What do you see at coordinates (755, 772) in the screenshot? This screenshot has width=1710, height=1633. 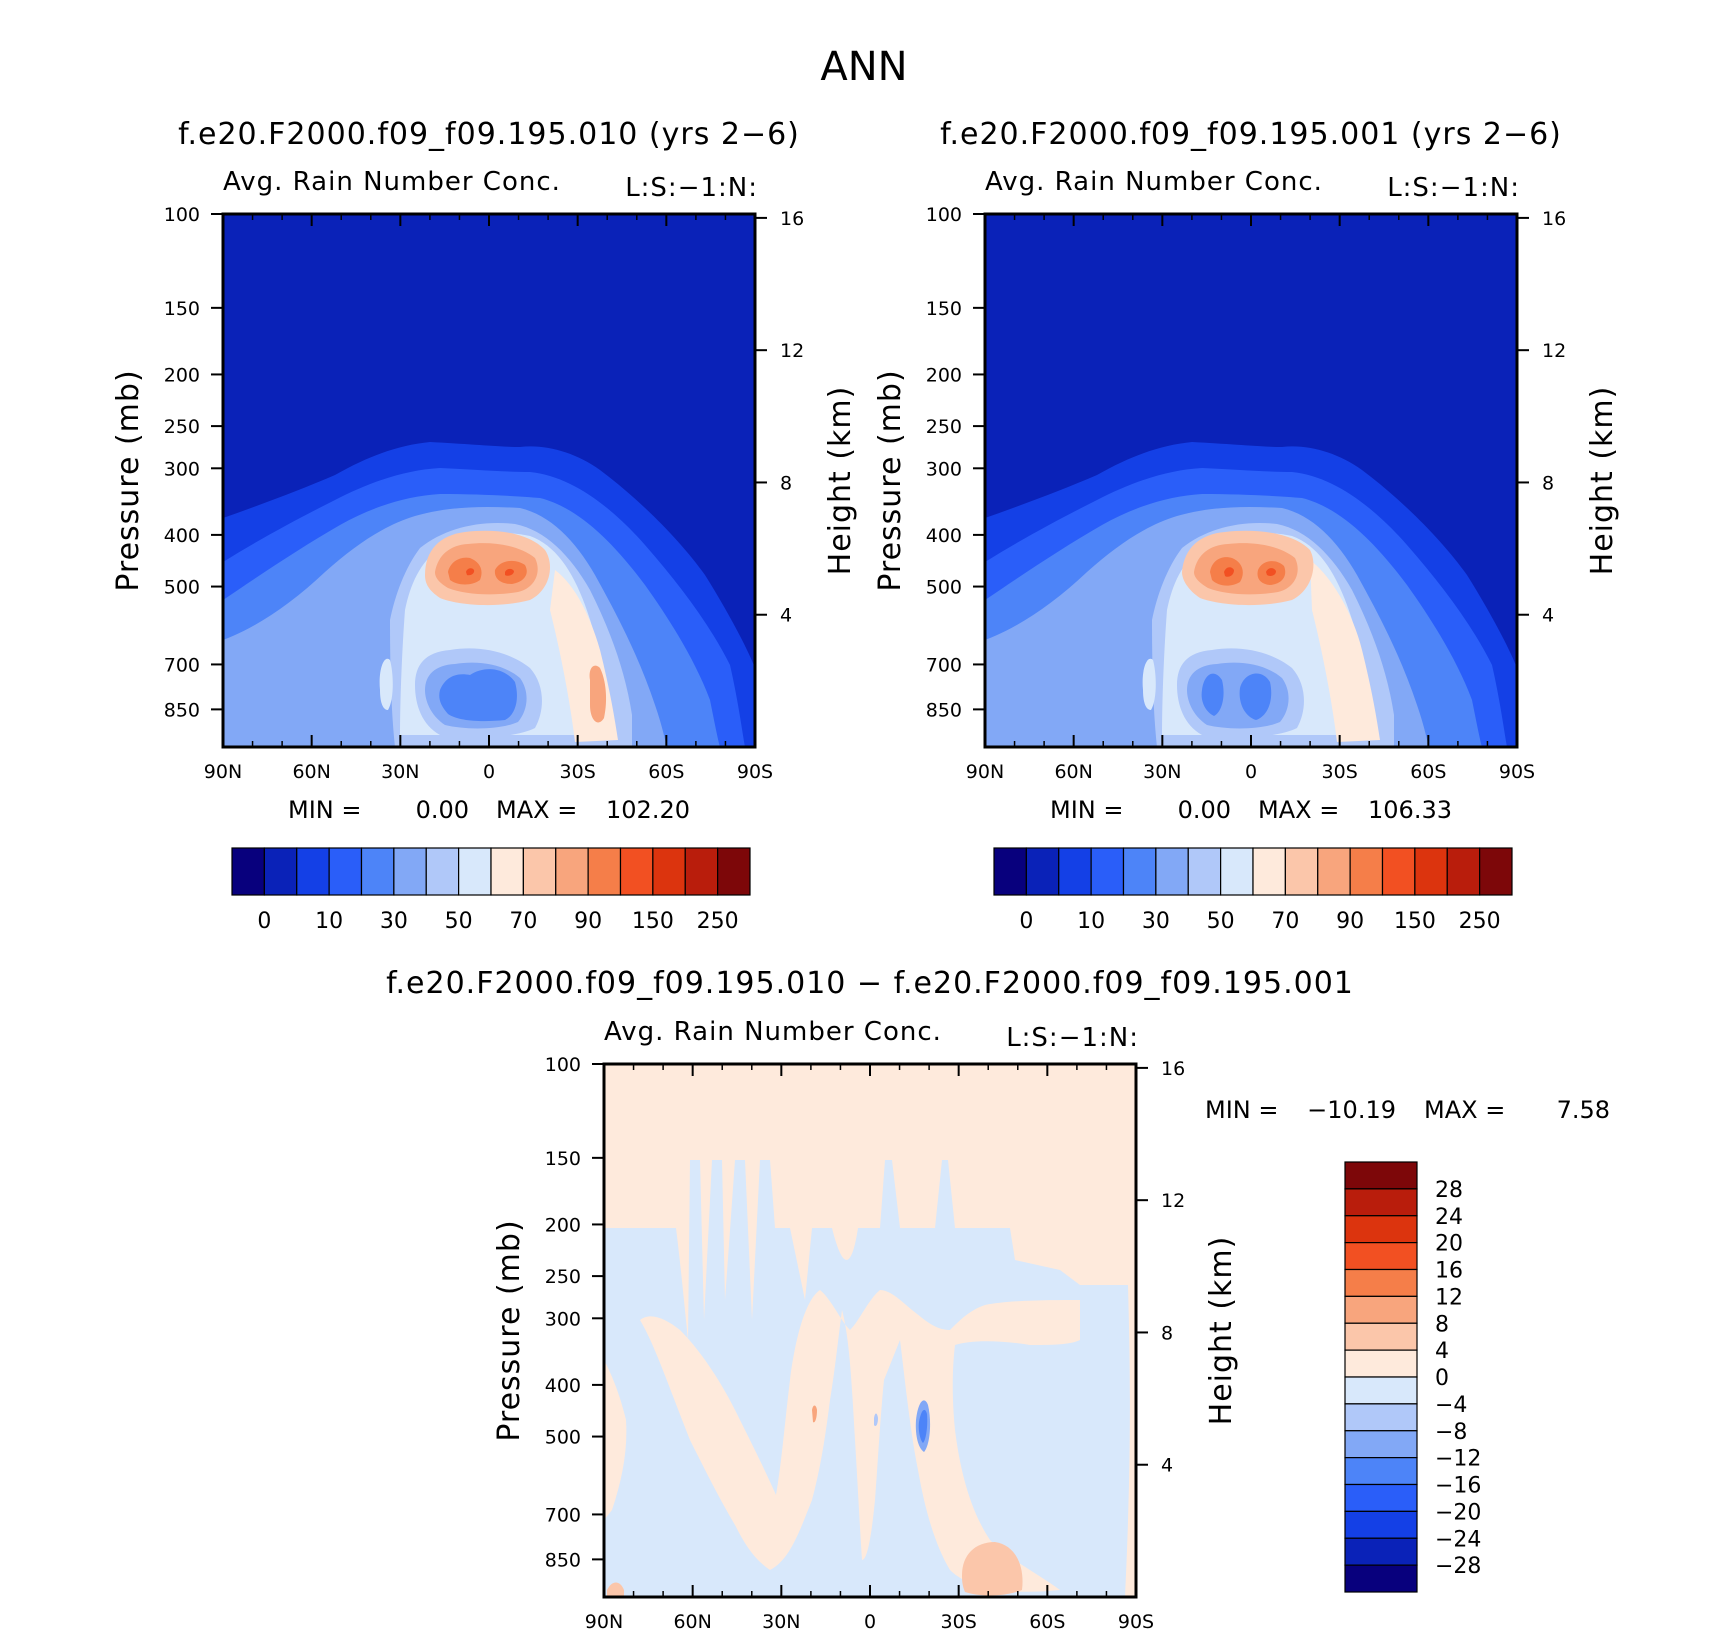 I see `x-tick-label: 90S` at bounding box center [755, 772].